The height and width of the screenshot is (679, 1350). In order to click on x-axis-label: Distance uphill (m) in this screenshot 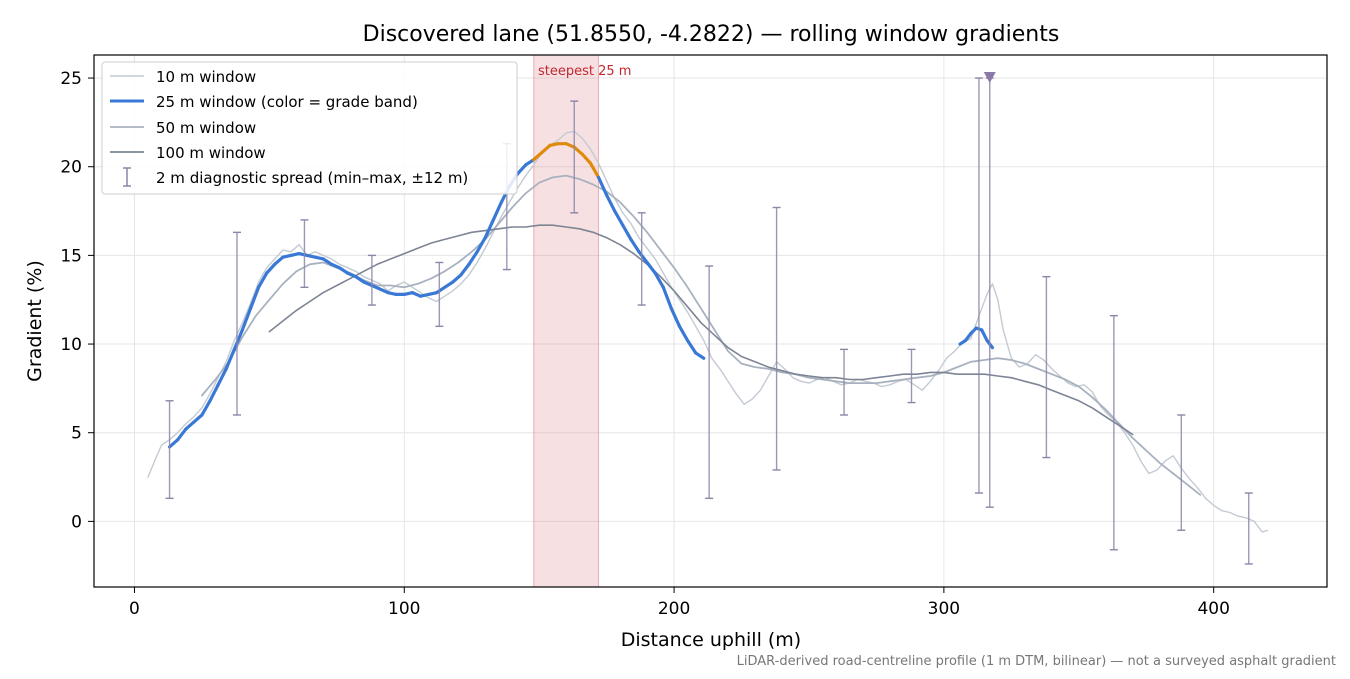, I will do `click(711, 640)`.